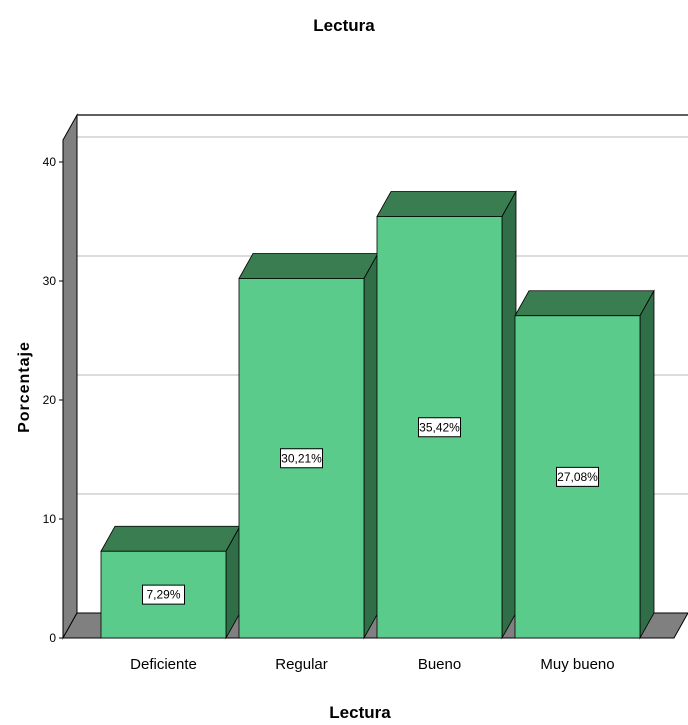 The image size is (688, 725). What do you see at coordinates (50, 519) in the screenshot?
I see `y-tick-label: 10` at bounding box center [50, 519].